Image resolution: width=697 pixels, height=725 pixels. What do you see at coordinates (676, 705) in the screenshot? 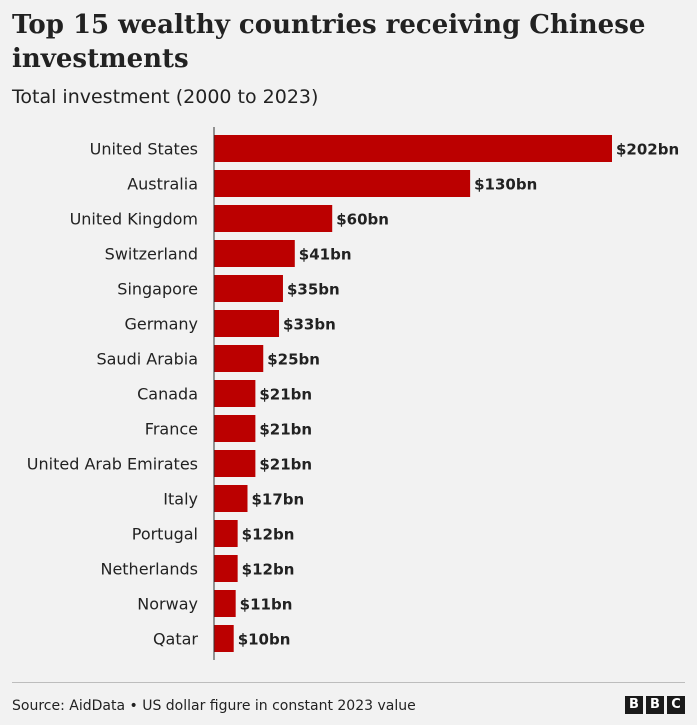
I see `logo-block-3: C` at bounding box center [676, 705].